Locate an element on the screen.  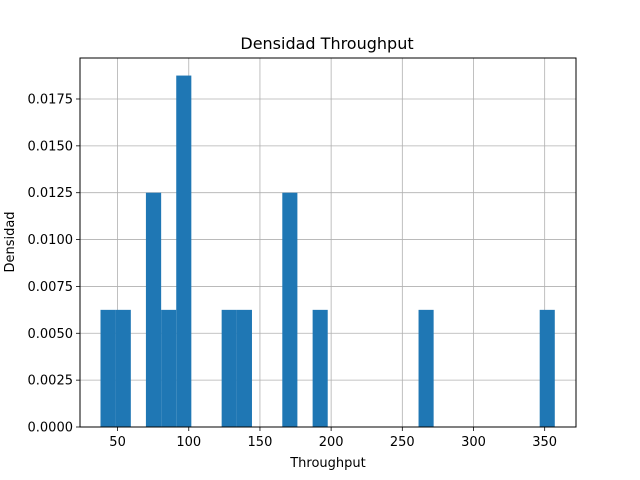
x-tick-label: 50 is located at coordinates (117, 442).